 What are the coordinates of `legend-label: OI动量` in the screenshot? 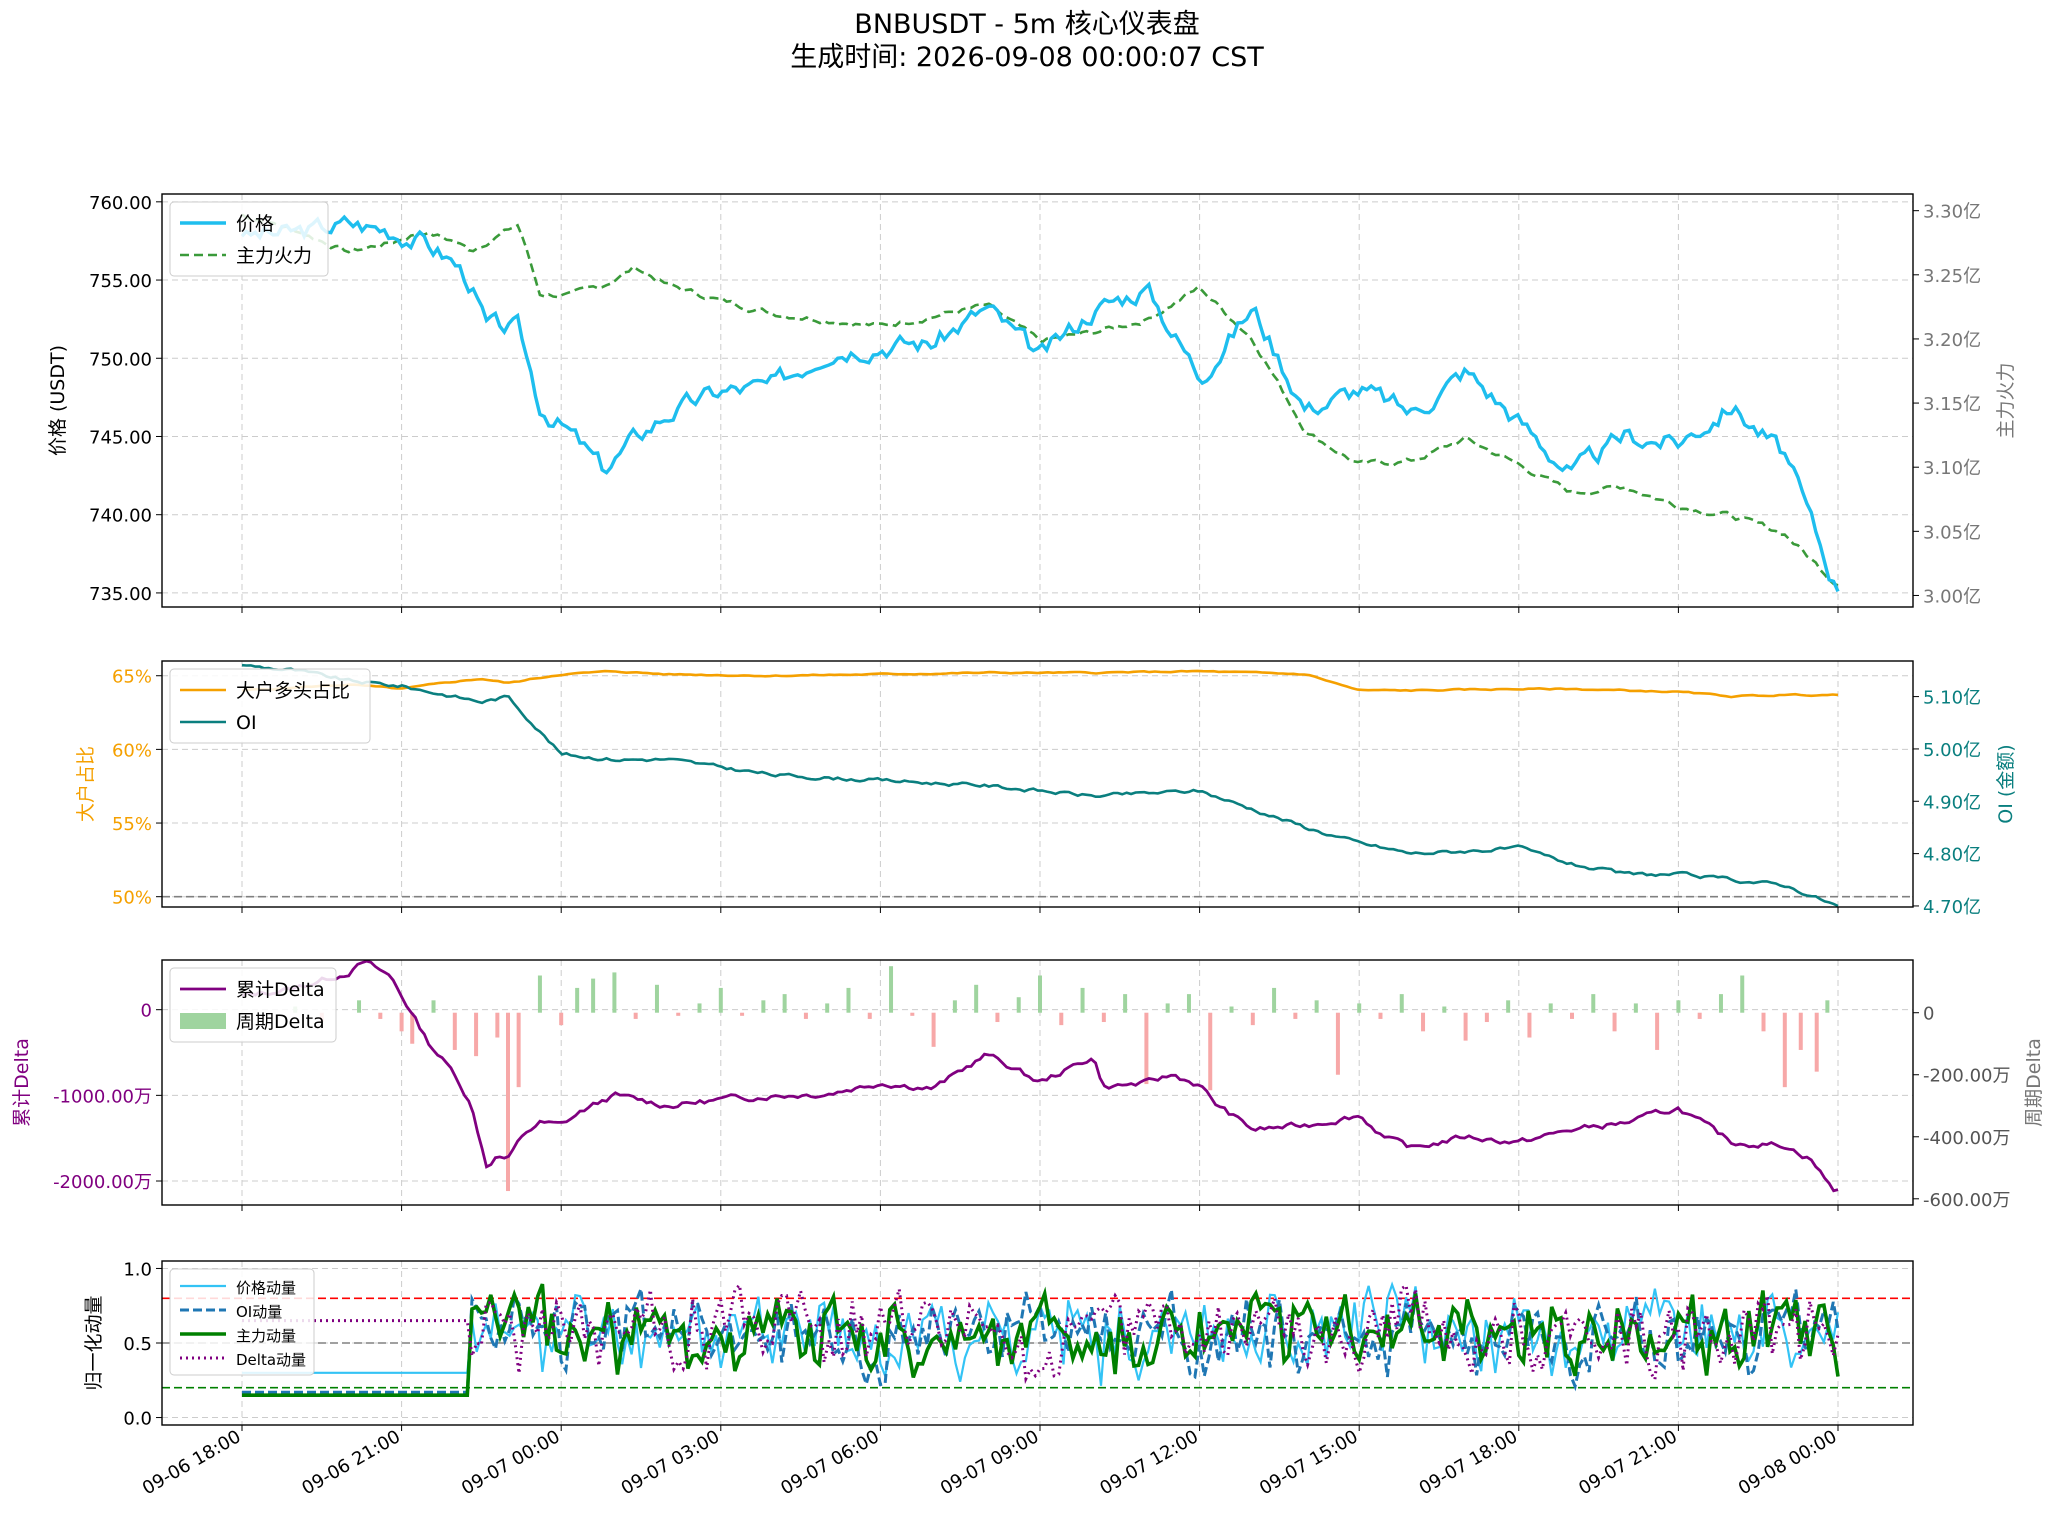 It's located at (259, 1312).